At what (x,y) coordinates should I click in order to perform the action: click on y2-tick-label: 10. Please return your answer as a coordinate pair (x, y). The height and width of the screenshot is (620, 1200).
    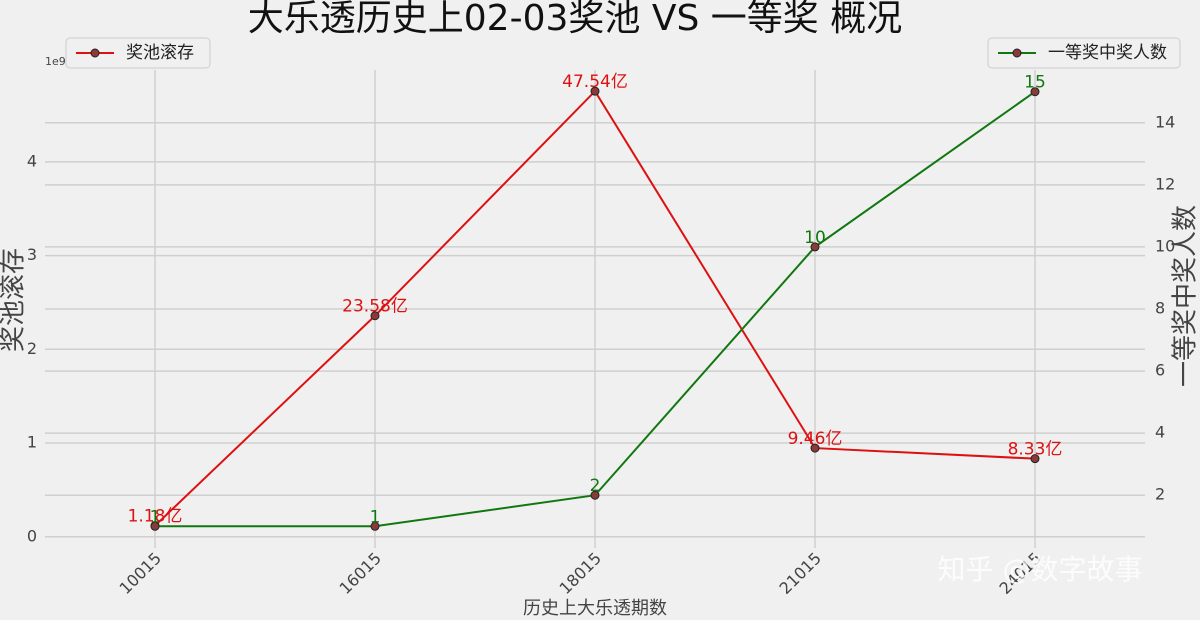
    Looking at the image, I should click on (1165, 245).